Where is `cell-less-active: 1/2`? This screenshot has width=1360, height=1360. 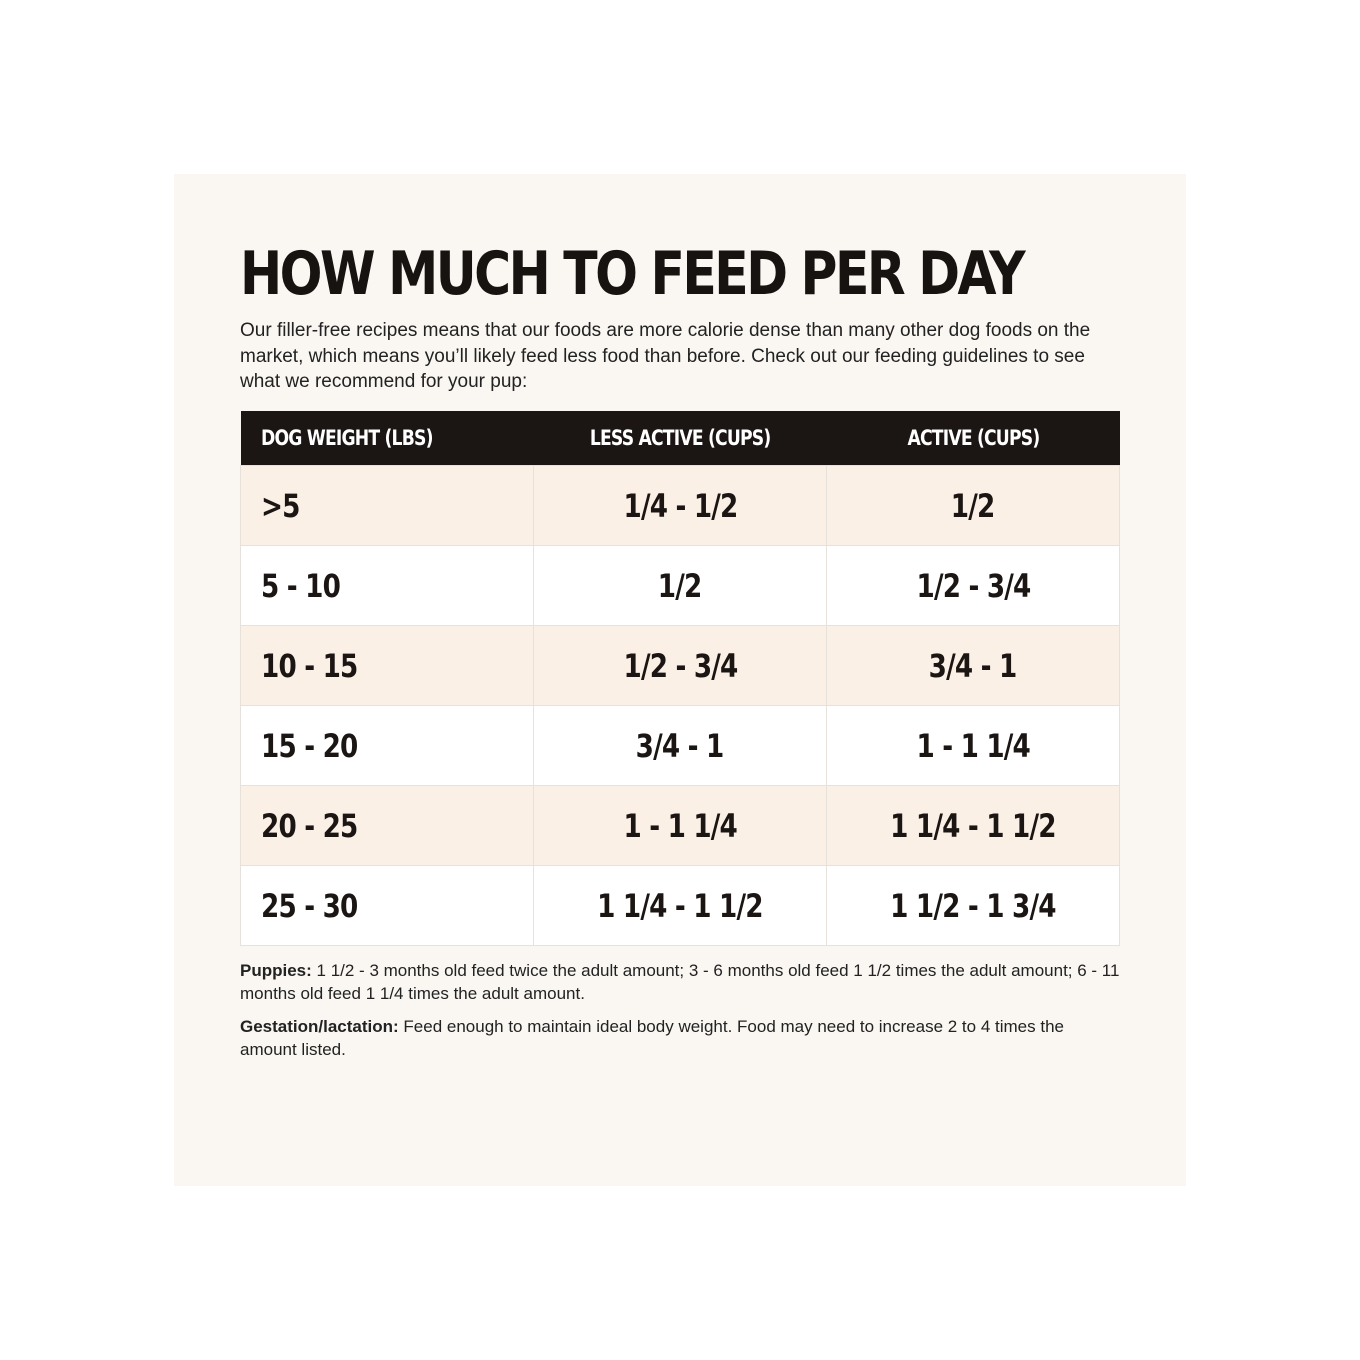 cell-less-active: 1/2 is located at coordinates (680, 585).